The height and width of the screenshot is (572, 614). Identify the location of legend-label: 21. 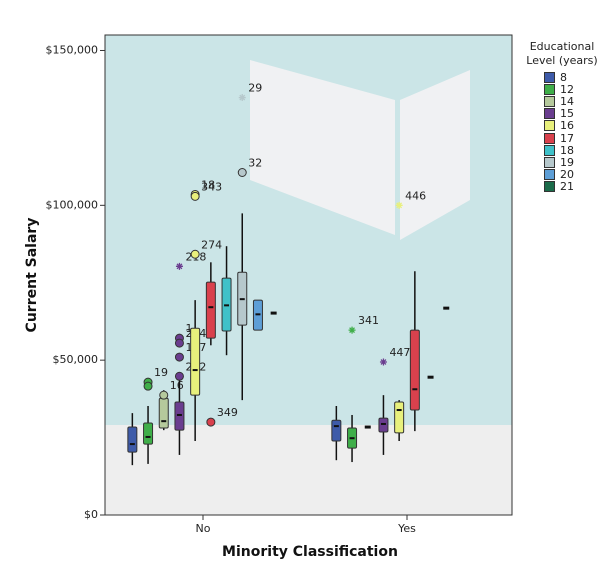
(567, 187).